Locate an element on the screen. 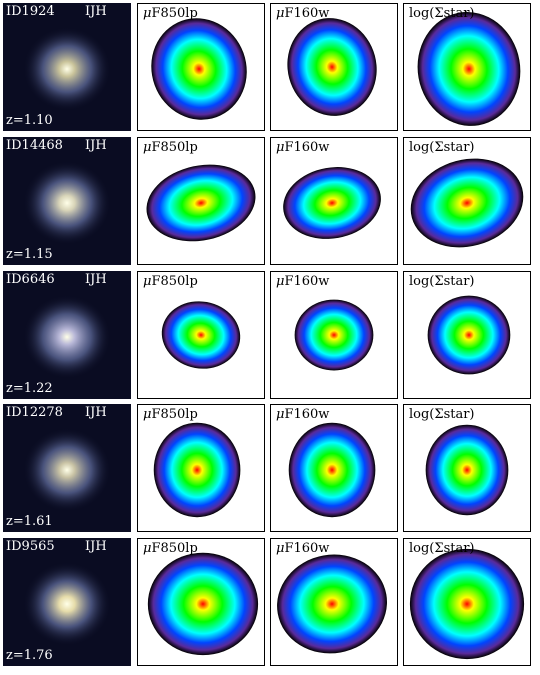  galaxy-color-image: ID12278 IJH z=1.61 is located at coordinates (67, 468).